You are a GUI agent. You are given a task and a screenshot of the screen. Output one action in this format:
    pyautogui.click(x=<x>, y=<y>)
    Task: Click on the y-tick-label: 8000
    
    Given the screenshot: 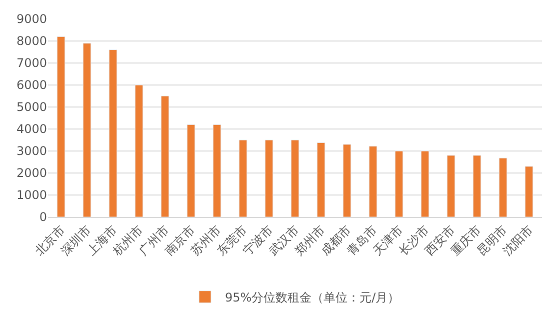 What is the action you would take?
    pyautogui.click(x=31, y=41)
    